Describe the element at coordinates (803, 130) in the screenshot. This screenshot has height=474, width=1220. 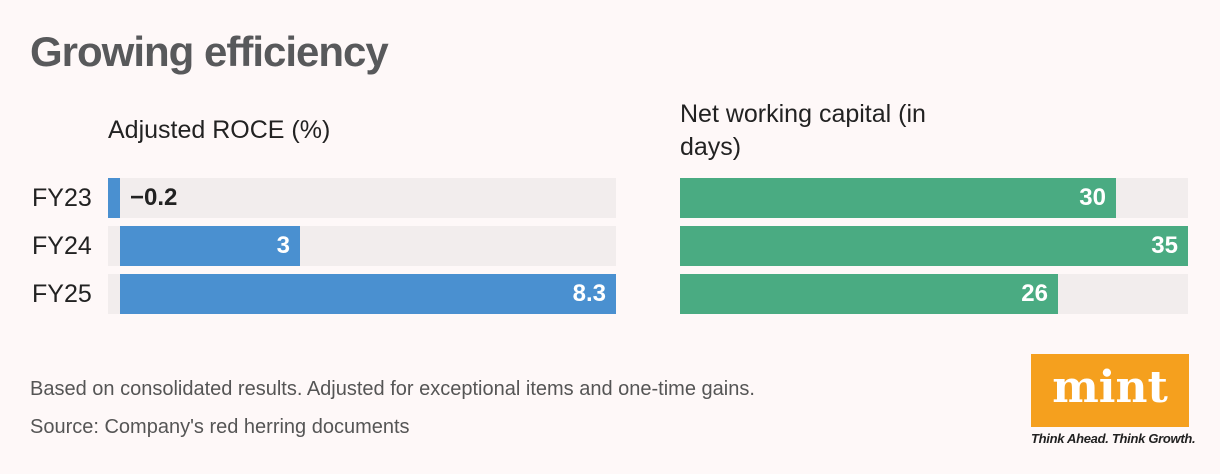
I see `nwc-subtitle: Net working capital (in days)` at that location.